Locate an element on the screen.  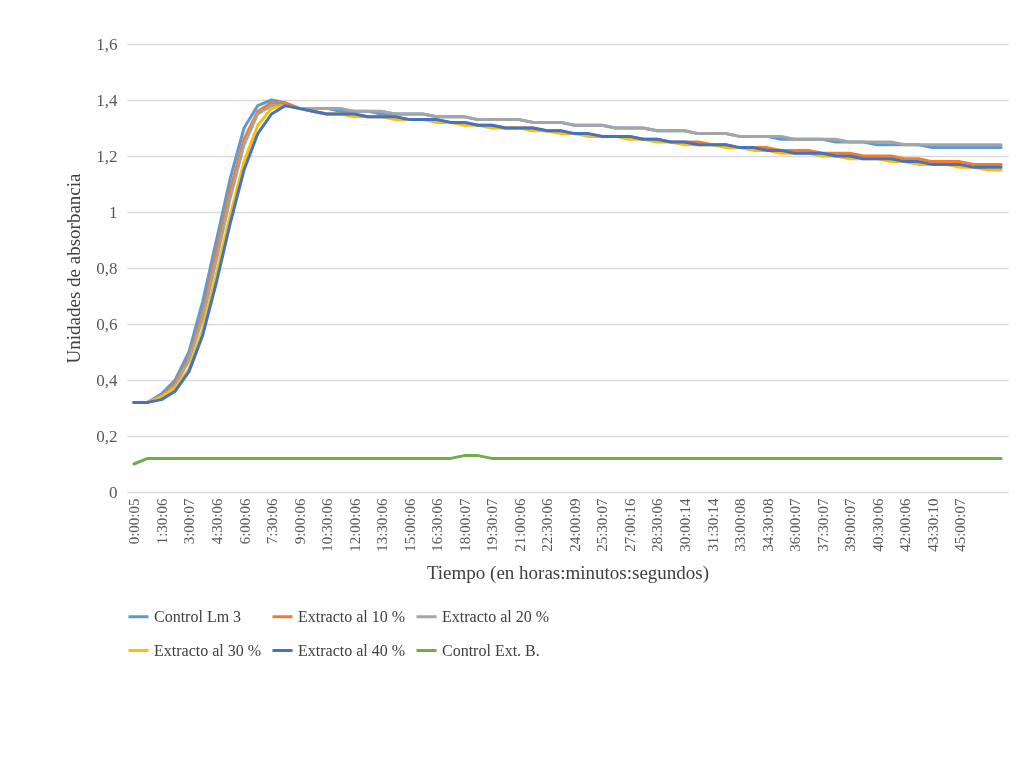
y-tick-label: 0 is located at coordinates (113, 492).